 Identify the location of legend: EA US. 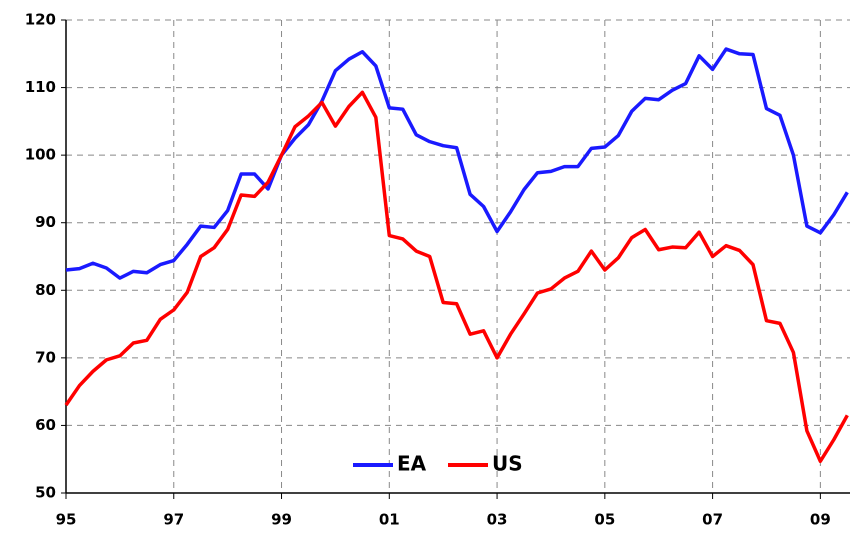
(438, 464).